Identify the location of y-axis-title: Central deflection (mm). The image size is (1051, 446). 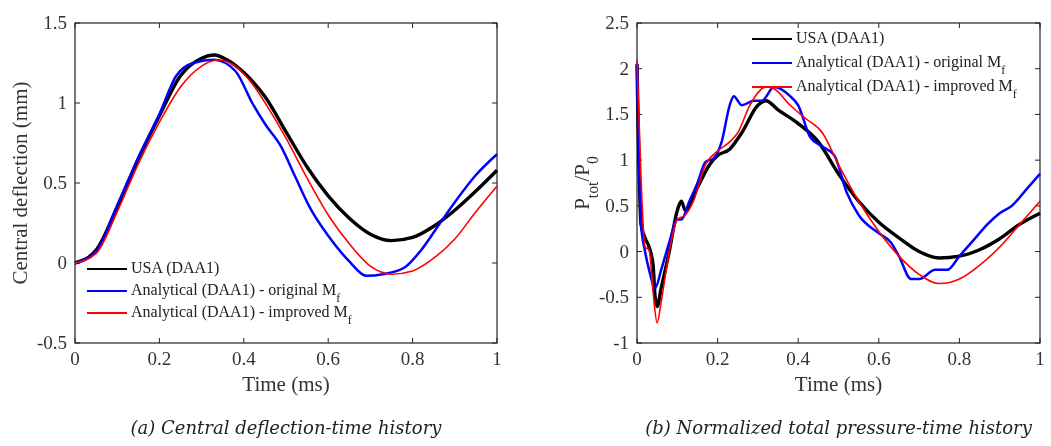
(20, 183).